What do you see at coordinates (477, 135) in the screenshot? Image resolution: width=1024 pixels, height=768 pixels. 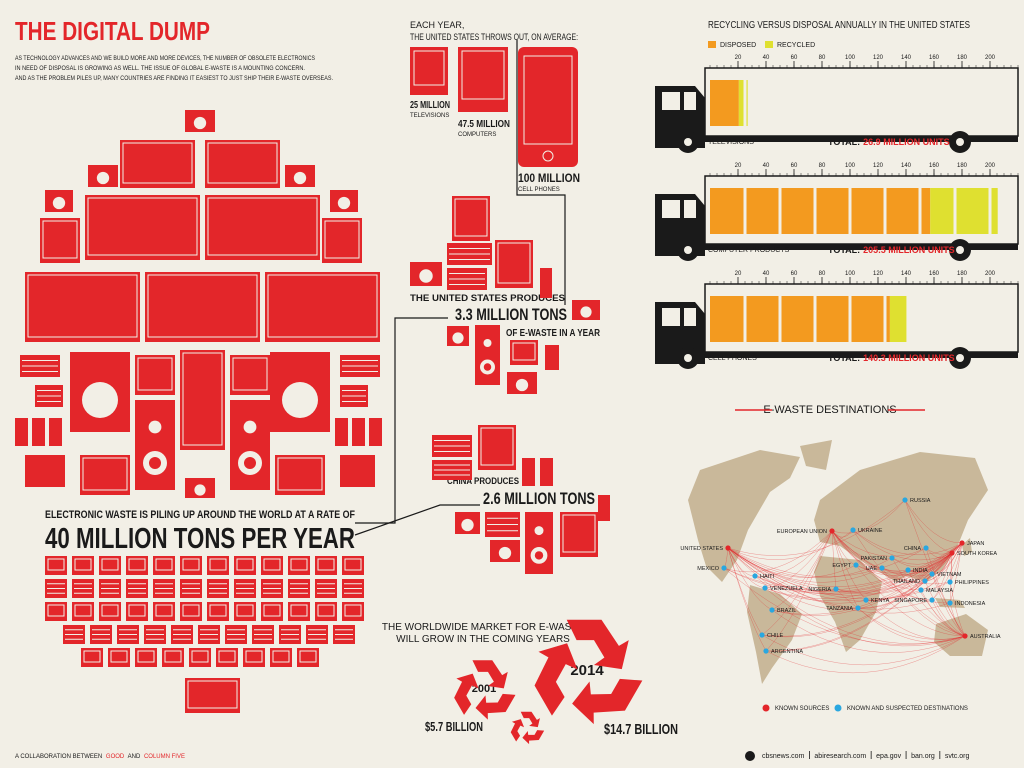 I see `throws-label: COMPUTERS` at bounding box center [477, 135].